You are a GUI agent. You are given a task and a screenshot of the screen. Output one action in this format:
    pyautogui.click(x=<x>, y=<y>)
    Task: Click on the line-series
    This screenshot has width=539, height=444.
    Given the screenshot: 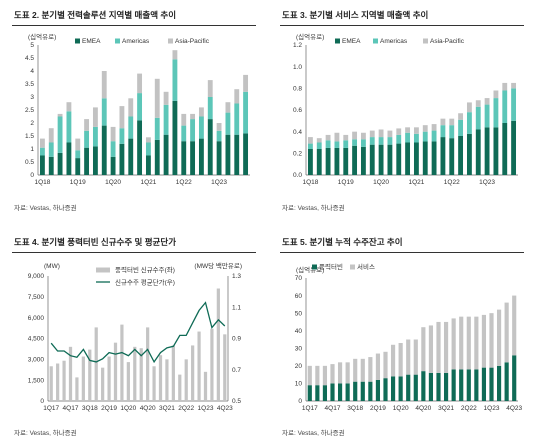 What is the action you would take?
    pyautogui.click(x=138, y=332)
    